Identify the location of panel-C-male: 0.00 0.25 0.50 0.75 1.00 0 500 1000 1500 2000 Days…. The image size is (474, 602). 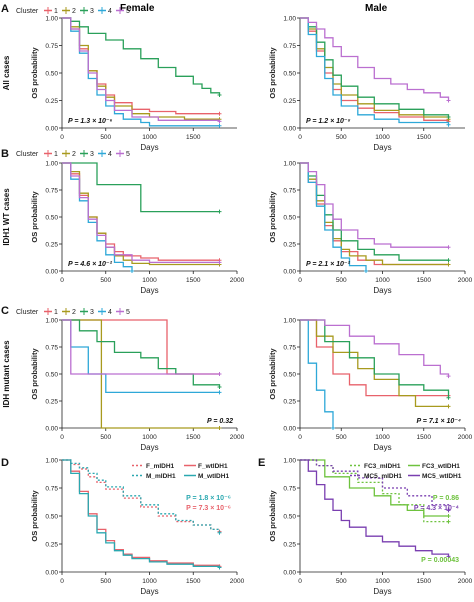
(370, 385).